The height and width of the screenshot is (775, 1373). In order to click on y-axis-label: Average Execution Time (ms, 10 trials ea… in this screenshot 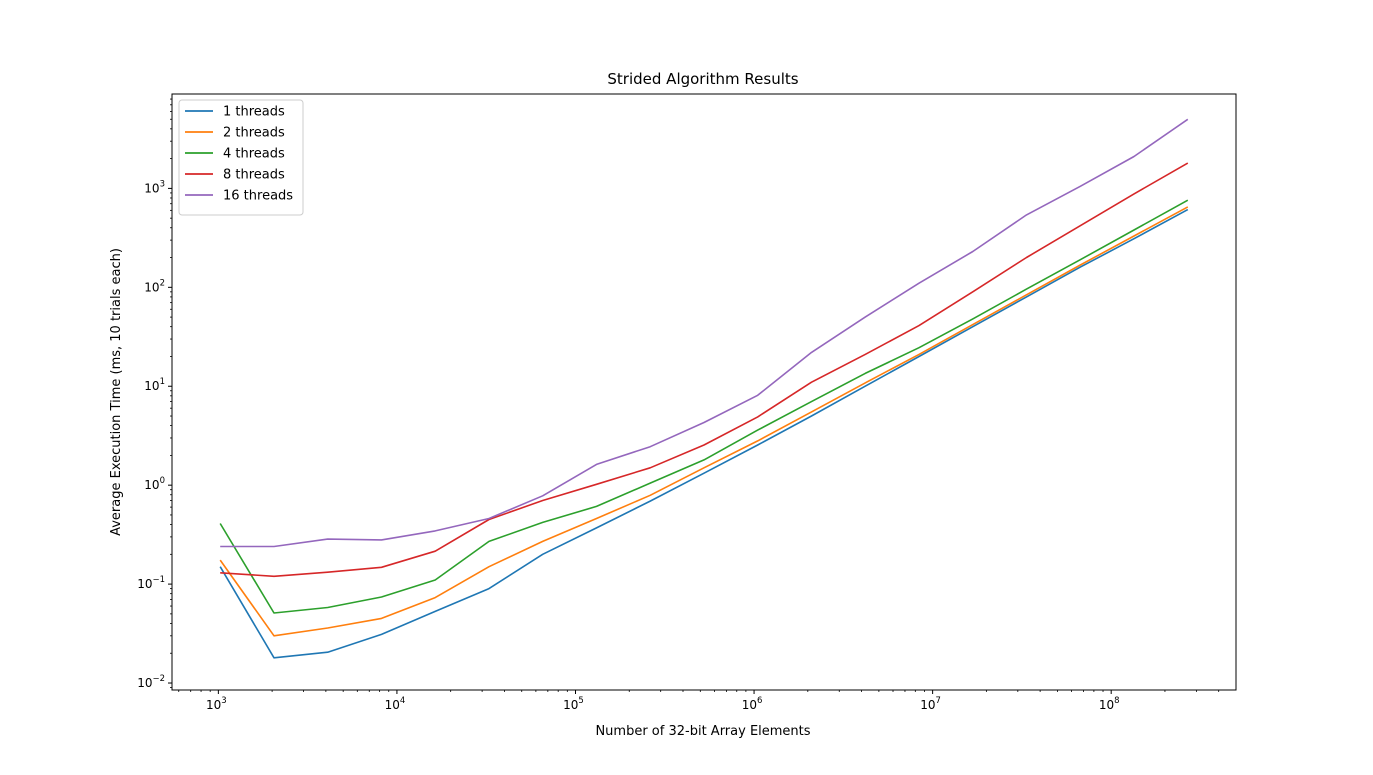, I will do `click(116, 392)`.